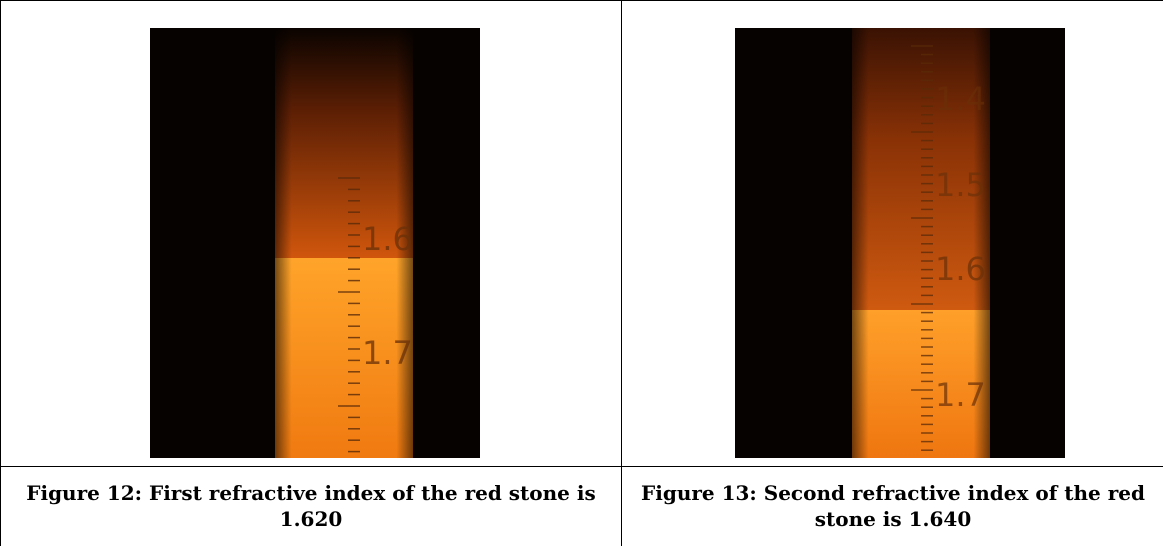  What do you see at coordinates (960, 185) in the screenshot?
I see `scale-label: 1.5` at bounding box center [960, 185].